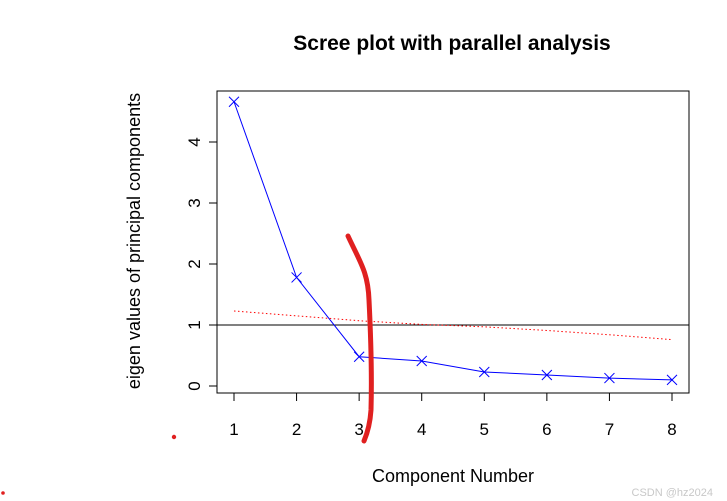 Image resolution: width=727 pixels, height=501 pixels. Describe the element at coordinates (296, 429) in the screenshot. I see `x-tick-label: 2` at that location.